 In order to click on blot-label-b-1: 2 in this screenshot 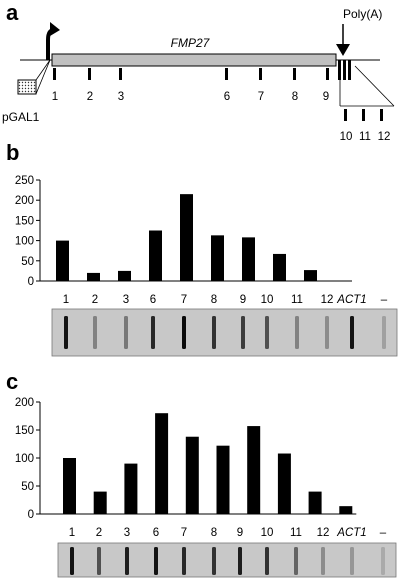, I will do `click(95, 300)`.